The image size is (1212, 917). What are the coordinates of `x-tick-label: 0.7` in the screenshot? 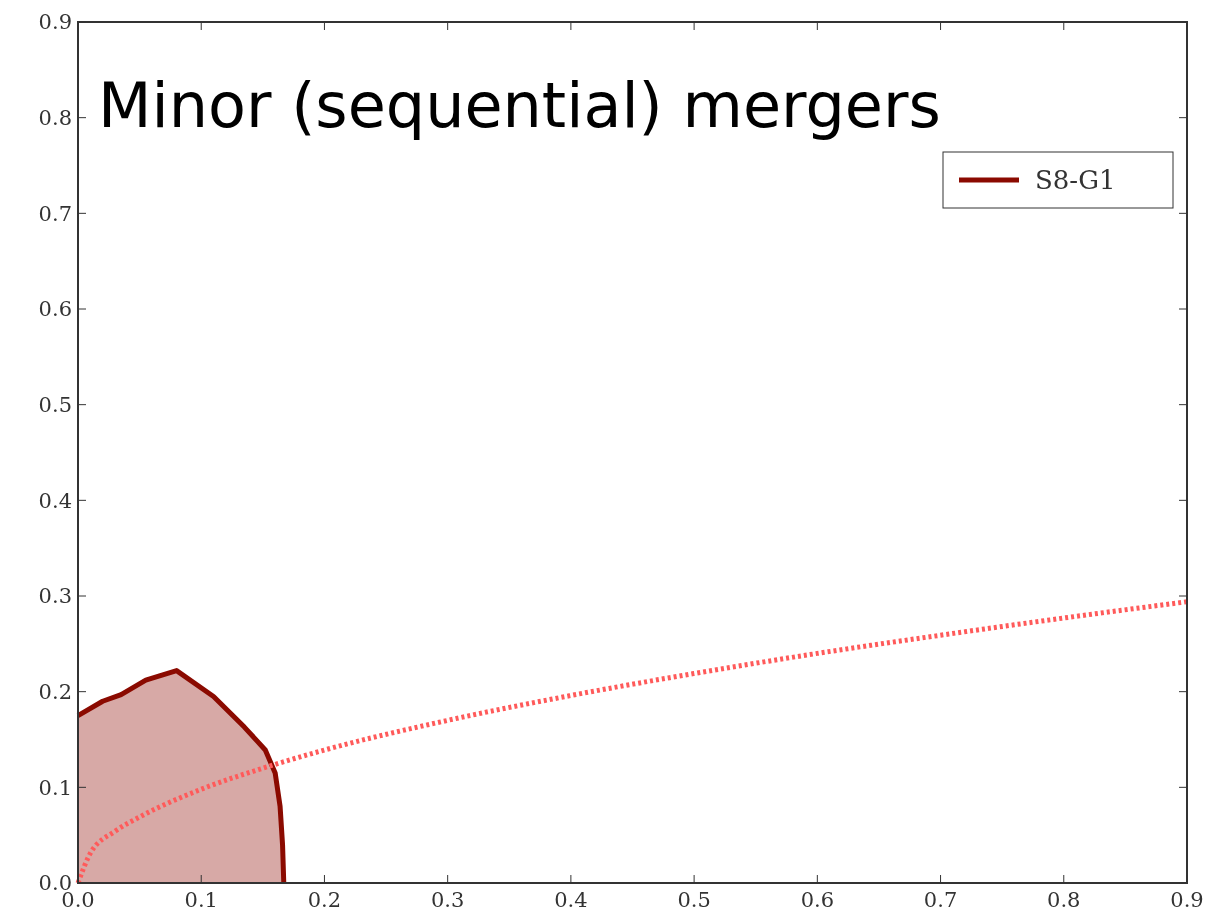 It's located at (940, 900).